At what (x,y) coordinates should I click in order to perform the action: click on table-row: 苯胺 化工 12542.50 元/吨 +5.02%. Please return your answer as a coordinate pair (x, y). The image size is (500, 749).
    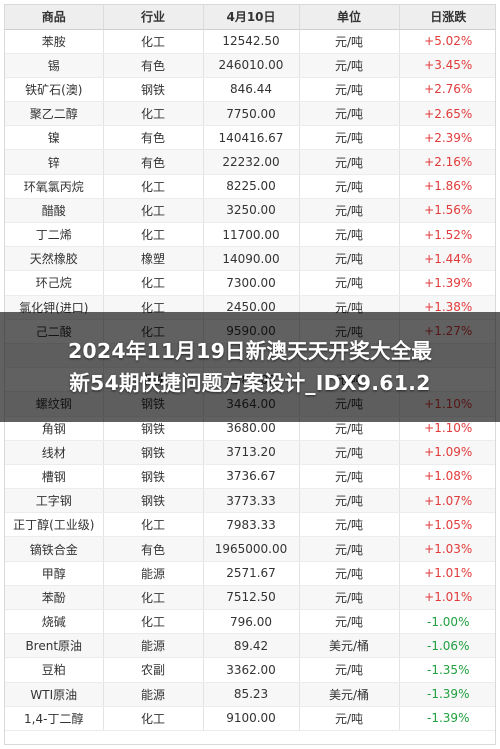
    Looking at the image, I should click on (250, 41).